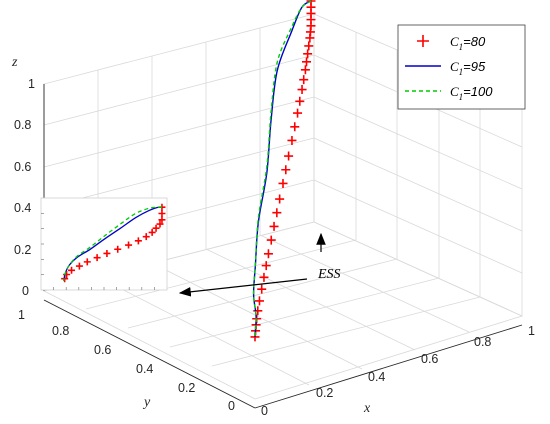 This screenshot has height=424, width=550. I want to click on legend-entry-0: C1=80, so click(451, 43).